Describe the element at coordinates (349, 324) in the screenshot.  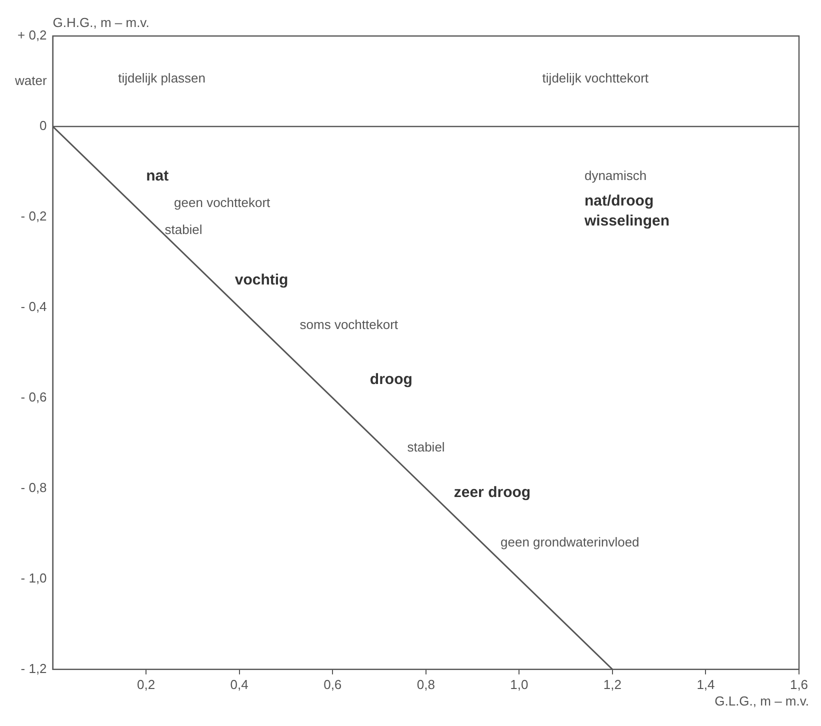
I see `annotation: soms vochttekort` at that location.